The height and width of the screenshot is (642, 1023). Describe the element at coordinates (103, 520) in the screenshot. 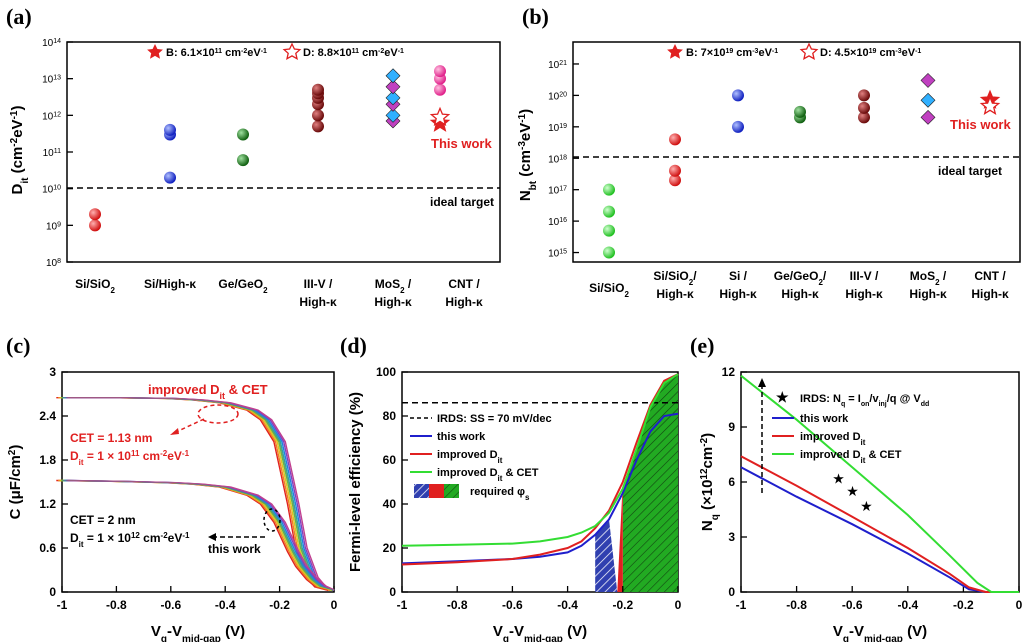

I see `annot-cet2: CET = 2 nm` at that location.